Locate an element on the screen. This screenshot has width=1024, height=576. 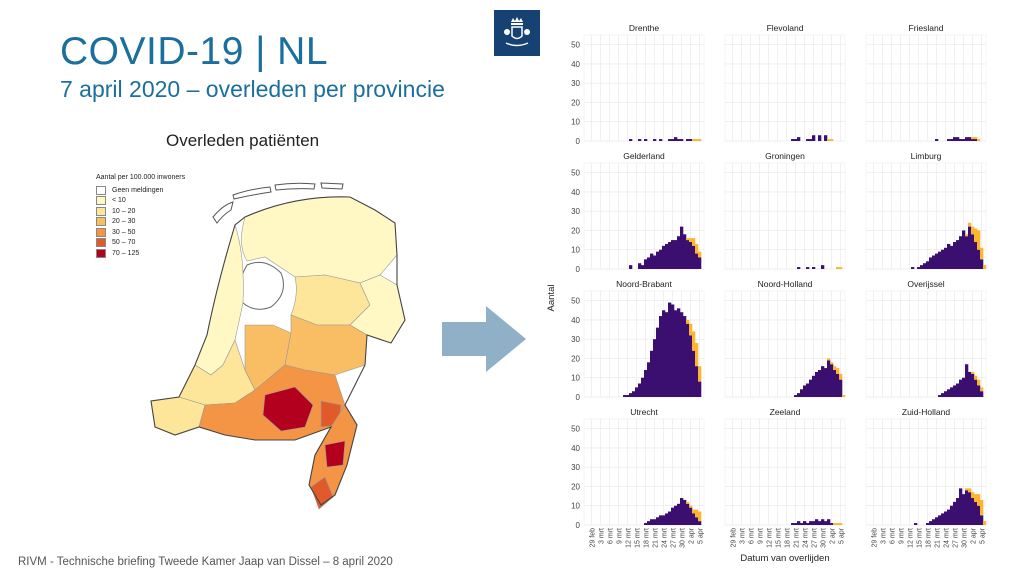
y-tick-label: 0 is located at coordinates (578, 525).